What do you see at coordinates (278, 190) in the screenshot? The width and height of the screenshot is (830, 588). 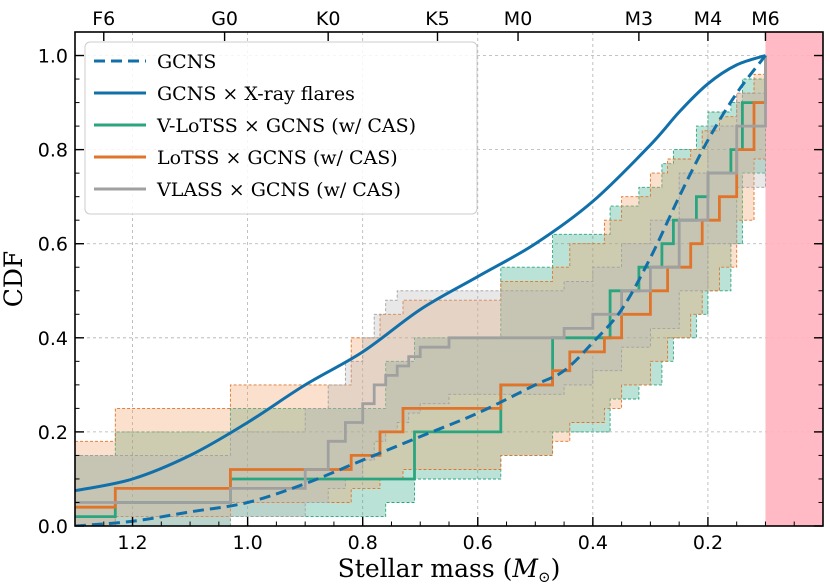 I see `legend-label-4: VLASS × GCNS (w/ CAS)` at bounding box center [278, 190].